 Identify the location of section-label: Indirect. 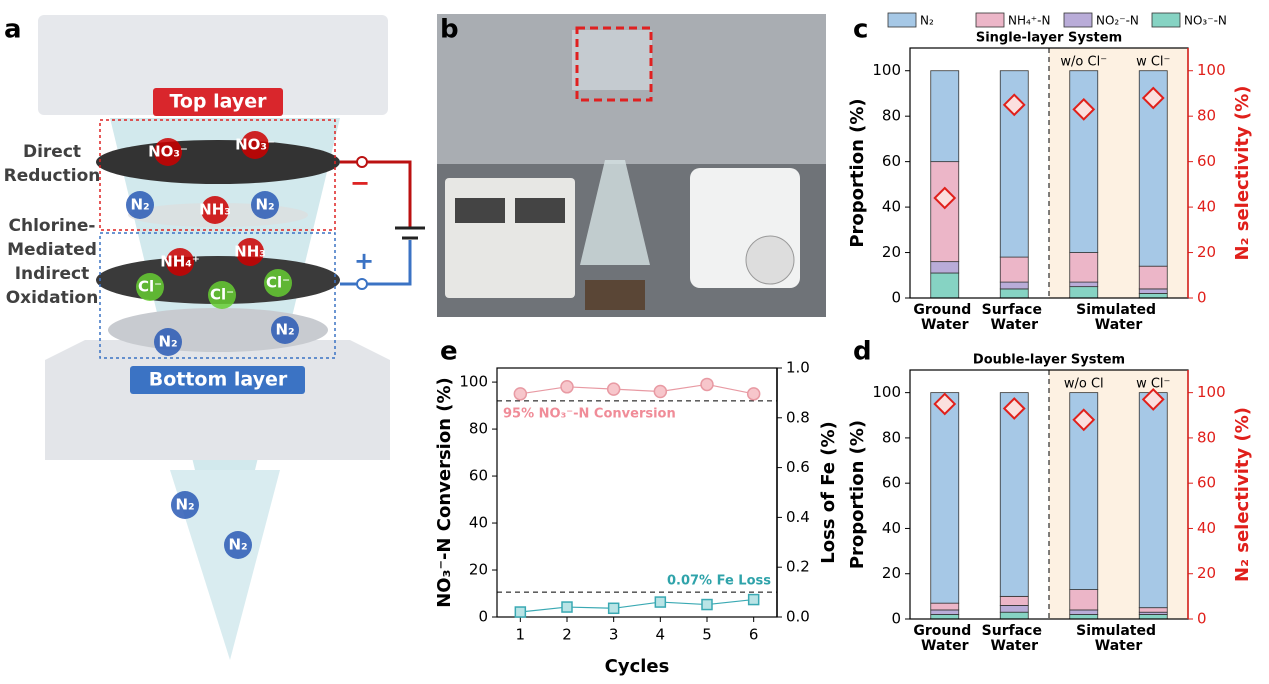
(52, 274).